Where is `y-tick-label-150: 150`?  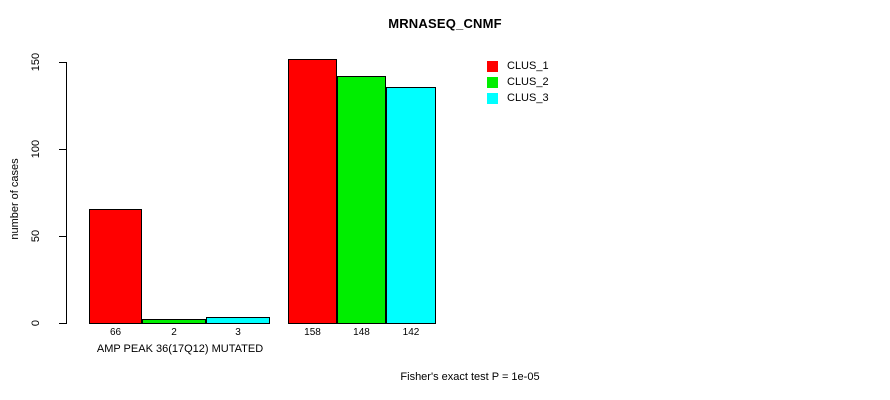 y-tick-label-150: 150 is located at coordinates (36, 62).